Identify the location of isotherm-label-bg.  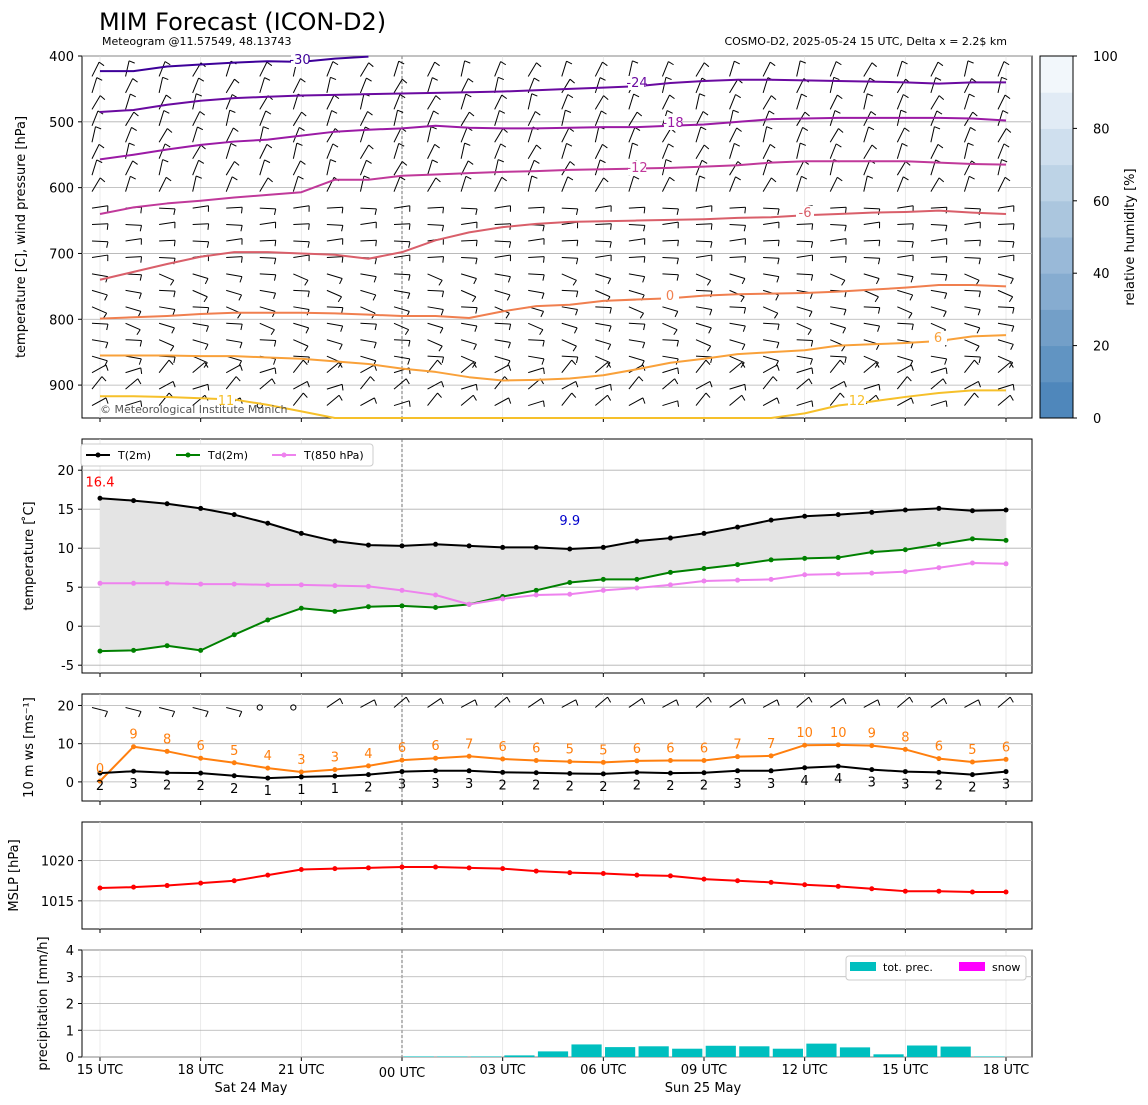
(300, 60).